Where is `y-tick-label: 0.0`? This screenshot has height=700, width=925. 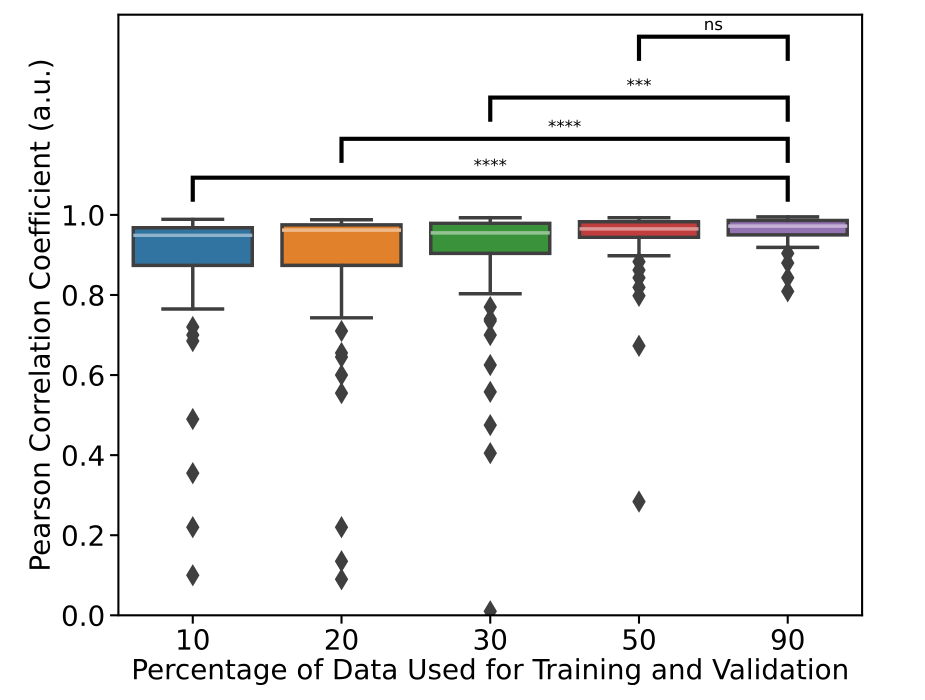 y-tick-label: 0.0 is located at coordinates (83, 615).